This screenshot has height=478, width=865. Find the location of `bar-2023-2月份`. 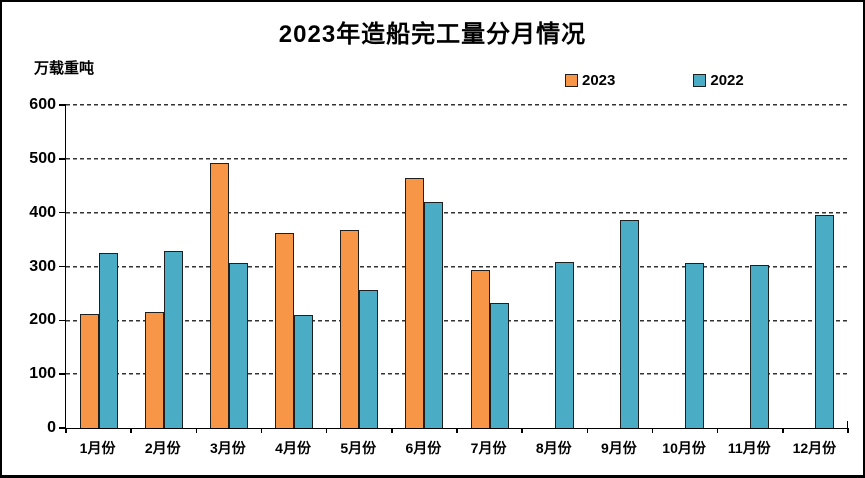

bar-2023-2月份 is located at coordinates (154, 370).